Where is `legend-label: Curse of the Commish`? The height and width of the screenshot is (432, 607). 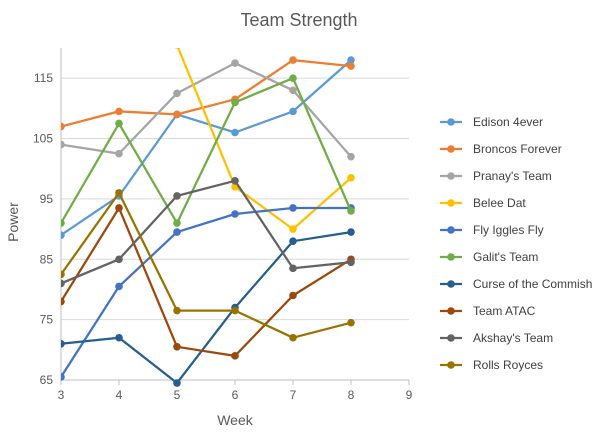 legend-label: Curse of the Commish is located at coordinates (532, 284).